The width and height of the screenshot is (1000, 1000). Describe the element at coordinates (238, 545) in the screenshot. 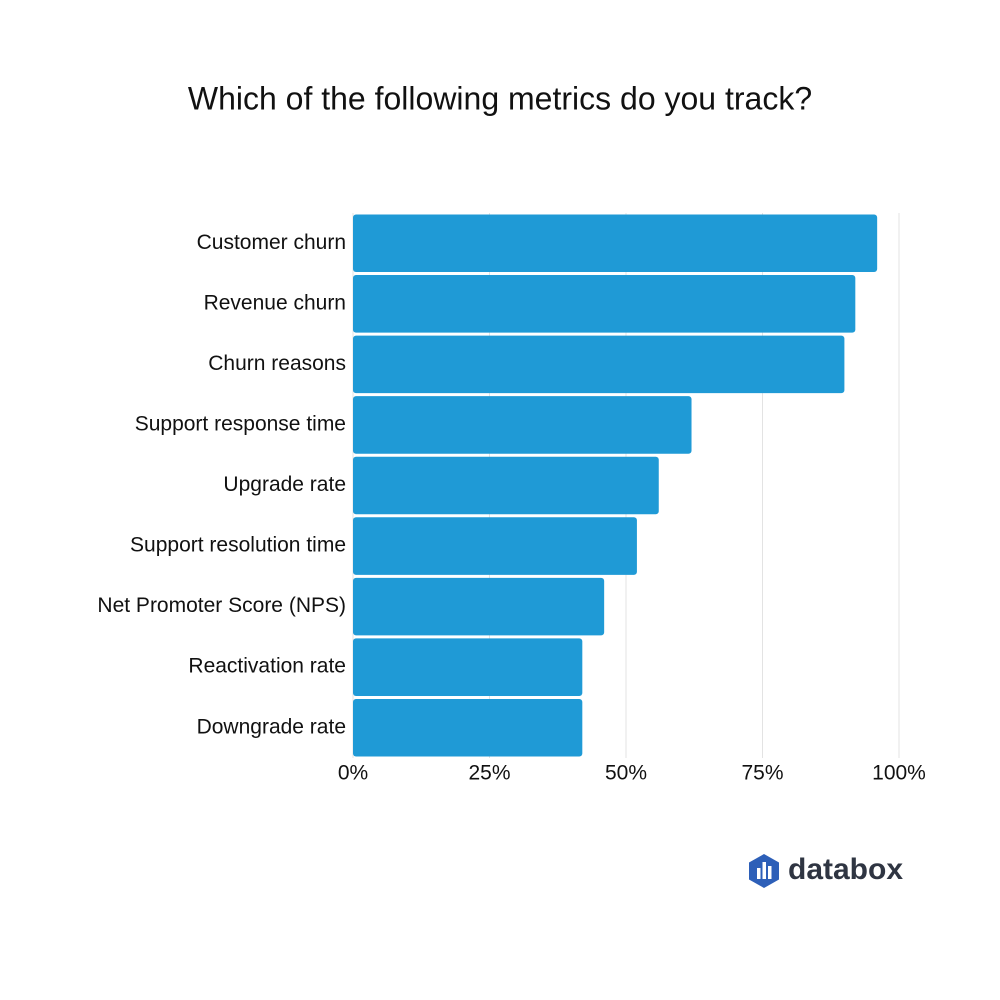

I see `y-tick-label: Support resolution time` at that location.